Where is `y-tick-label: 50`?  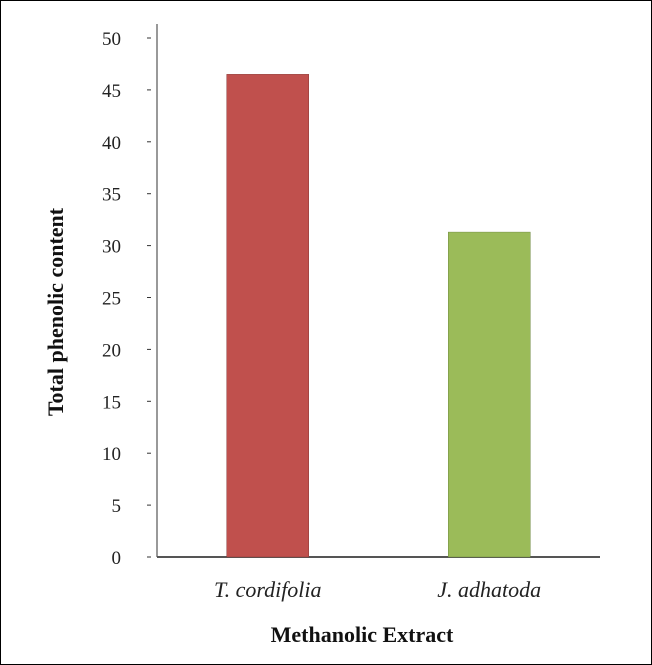 y-tick-label: 50 is located at coordinates (111, 39).